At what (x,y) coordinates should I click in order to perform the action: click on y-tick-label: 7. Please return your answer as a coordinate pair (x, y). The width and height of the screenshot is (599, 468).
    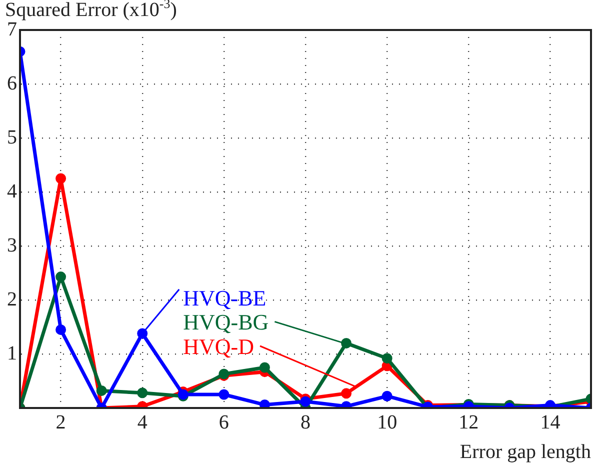
    Looking at the image, I should click on (12, 29).